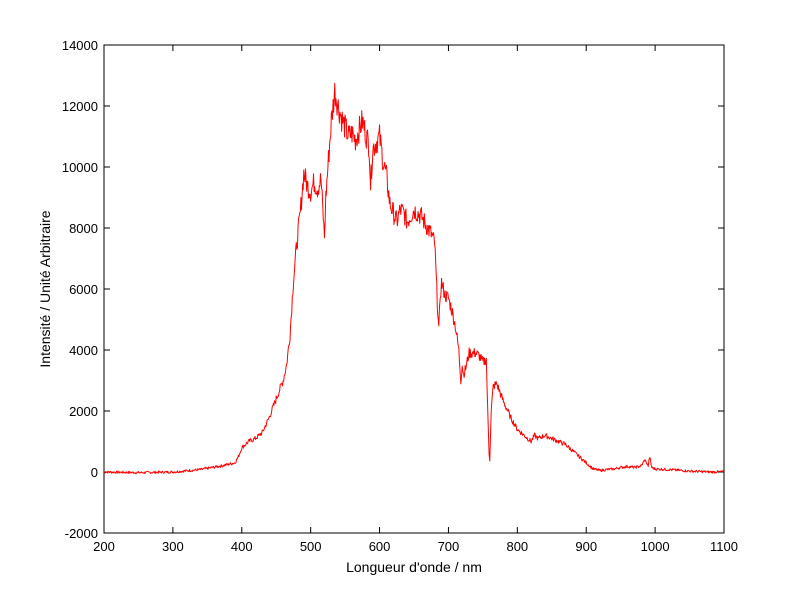  Describe the element at coordinates (586, 546) in the screenshot. I see `x-tick-label: 900` at that location.